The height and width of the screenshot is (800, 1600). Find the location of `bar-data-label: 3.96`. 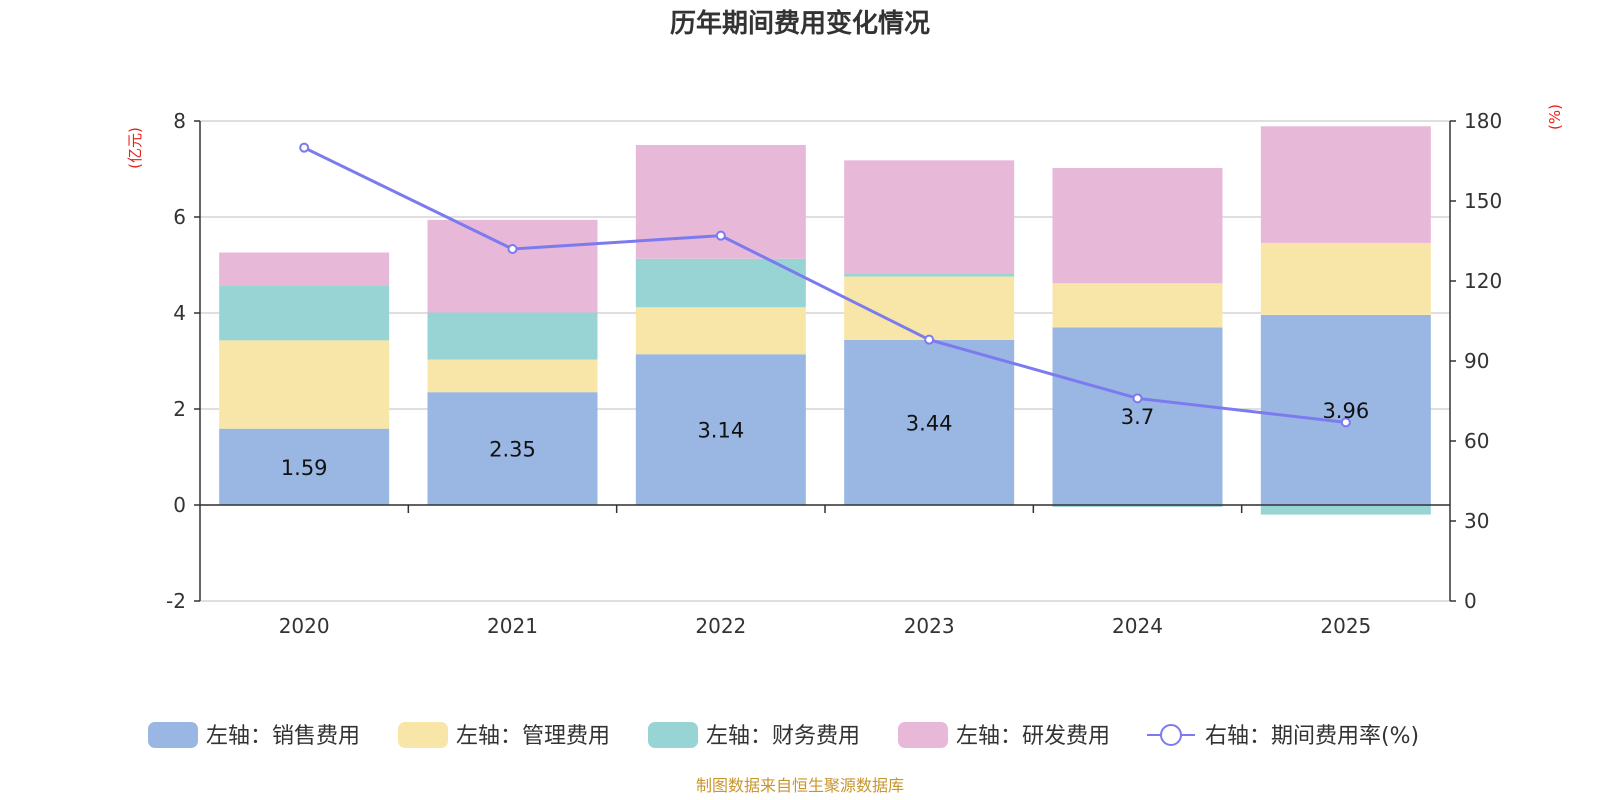

bar-data-label: 3.96 is located at coordinates (1345, 411).